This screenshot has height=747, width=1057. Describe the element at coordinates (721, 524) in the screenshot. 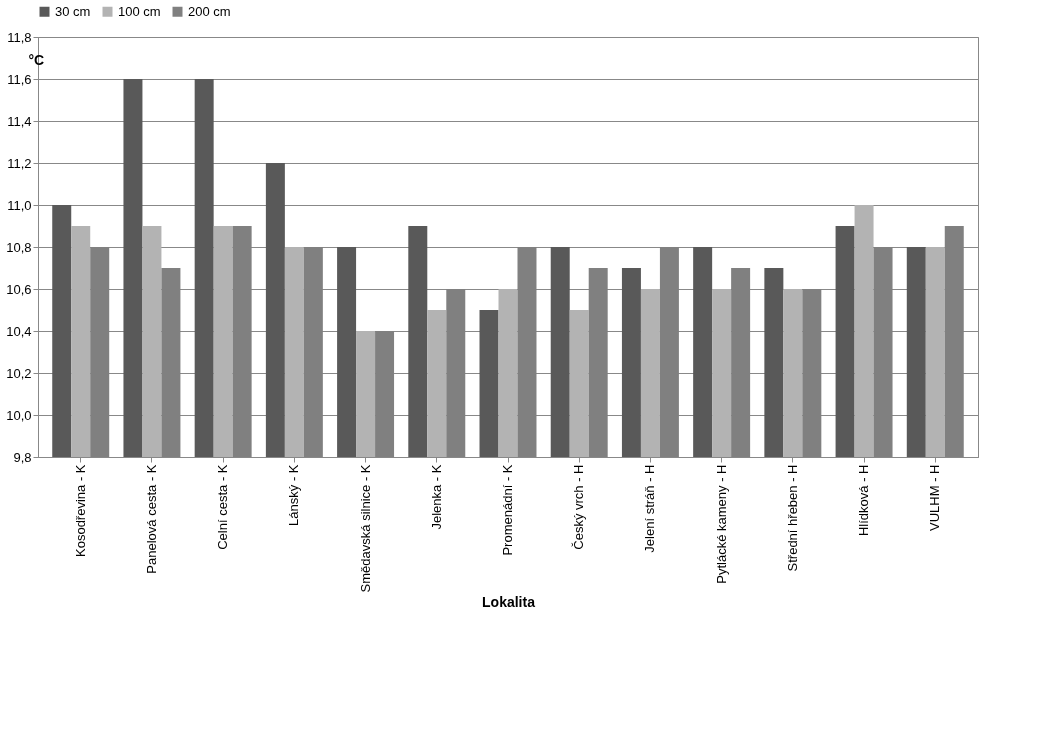

I see `x-tick-label: Pytlácké kameny - H` at that location.